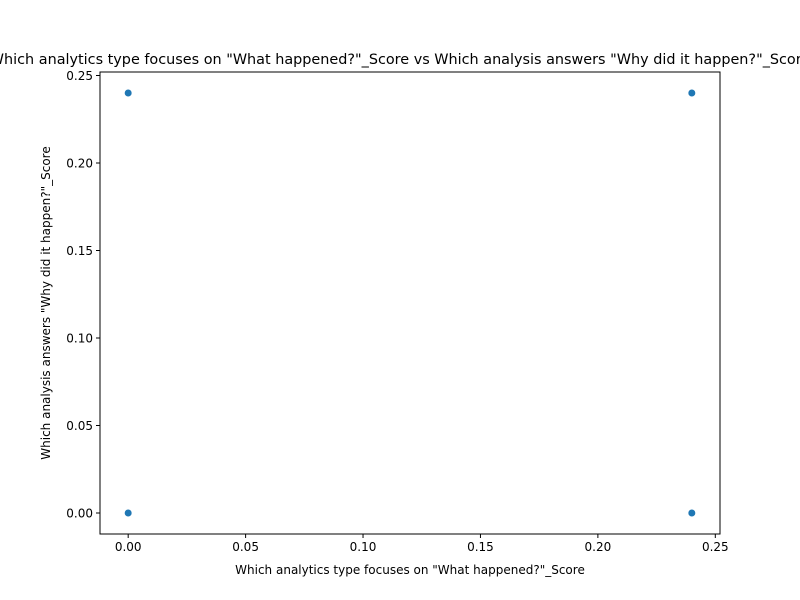 The width and height of the screenshot is (800, 600). I want to click on y-tick-label: 0.05, so click(79, 426).